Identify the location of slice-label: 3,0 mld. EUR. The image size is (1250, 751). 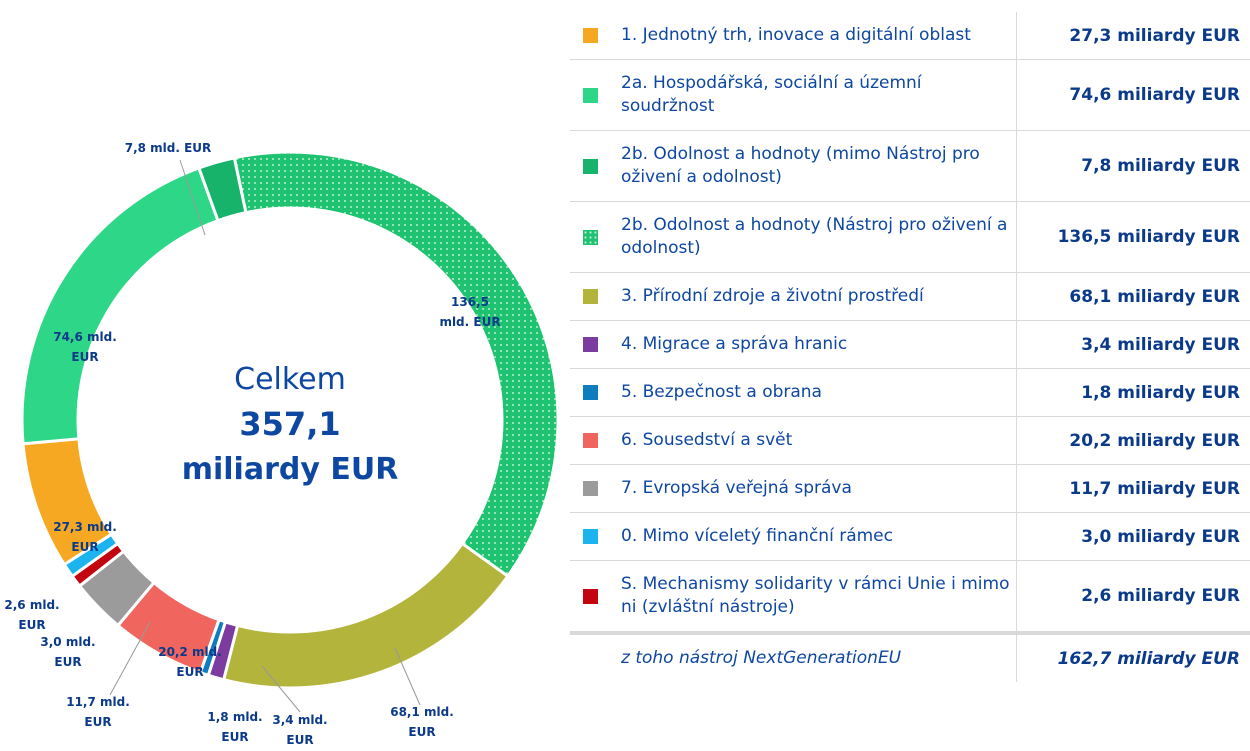
(68, 652).